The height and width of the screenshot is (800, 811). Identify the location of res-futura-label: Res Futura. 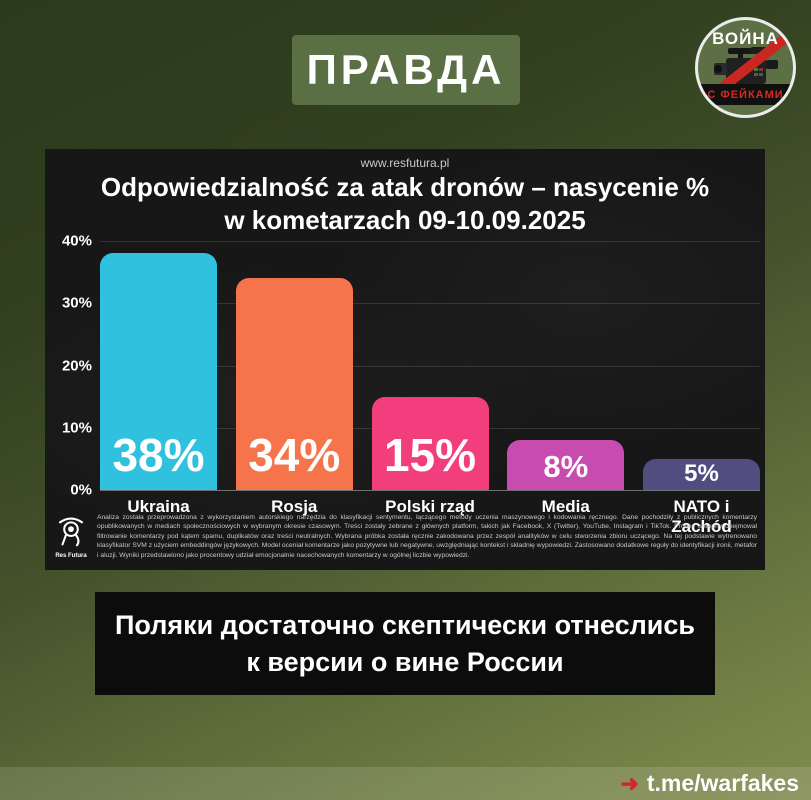
(71, 556).